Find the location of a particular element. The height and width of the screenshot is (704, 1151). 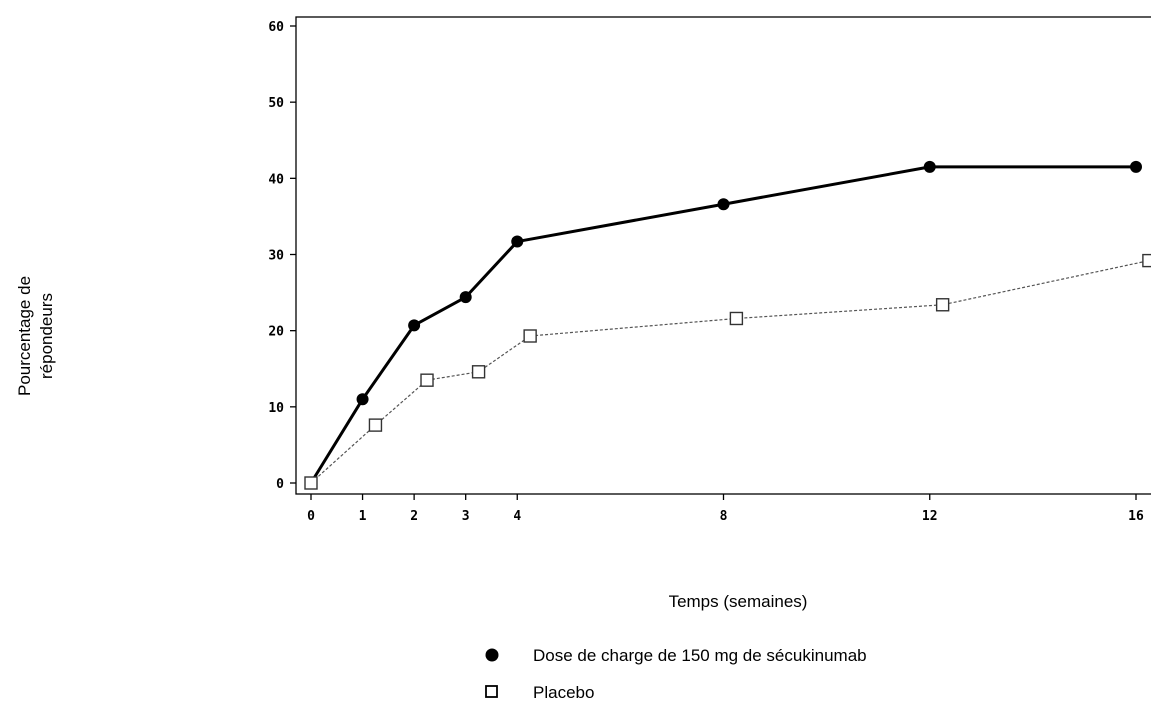

legend-marker-secukinumab is located at coordinates (492, 655).